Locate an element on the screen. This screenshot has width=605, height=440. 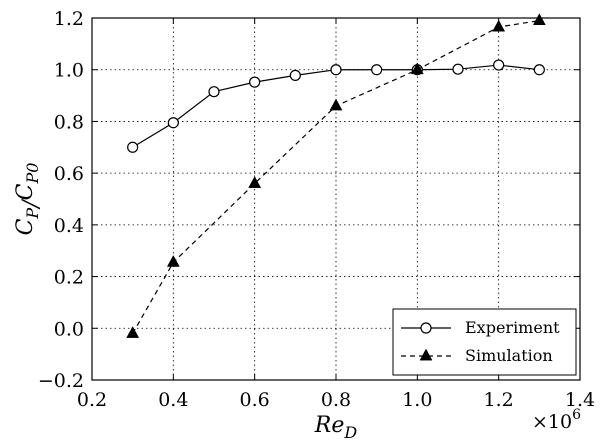
y-tick-label: 0.0 is located at coordinates (69, 329).